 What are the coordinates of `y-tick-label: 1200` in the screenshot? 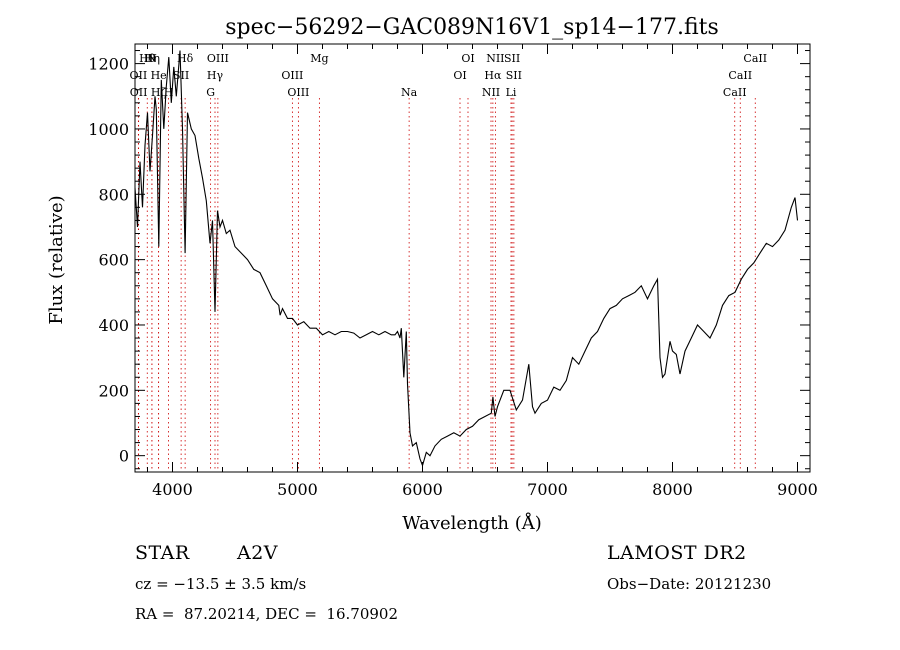 It's located at (108, 64).